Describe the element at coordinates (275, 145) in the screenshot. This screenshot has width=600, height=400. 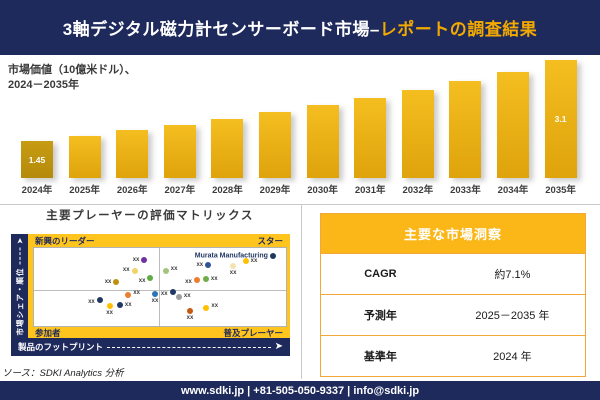
I see `bar-2029年` at that location.